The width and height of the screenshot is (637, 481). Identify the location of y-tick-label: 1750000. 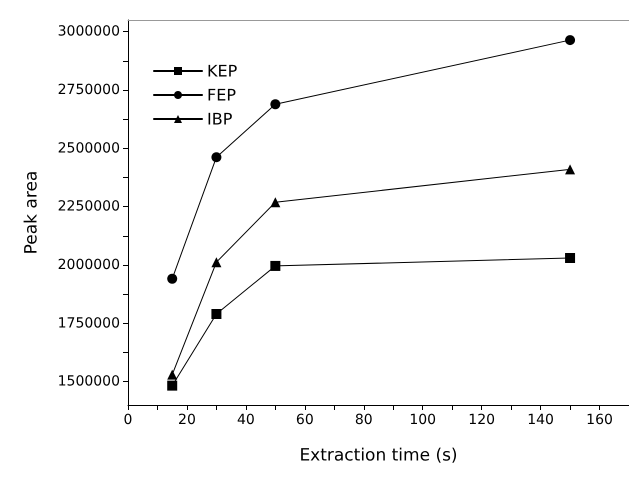
(89, 323).